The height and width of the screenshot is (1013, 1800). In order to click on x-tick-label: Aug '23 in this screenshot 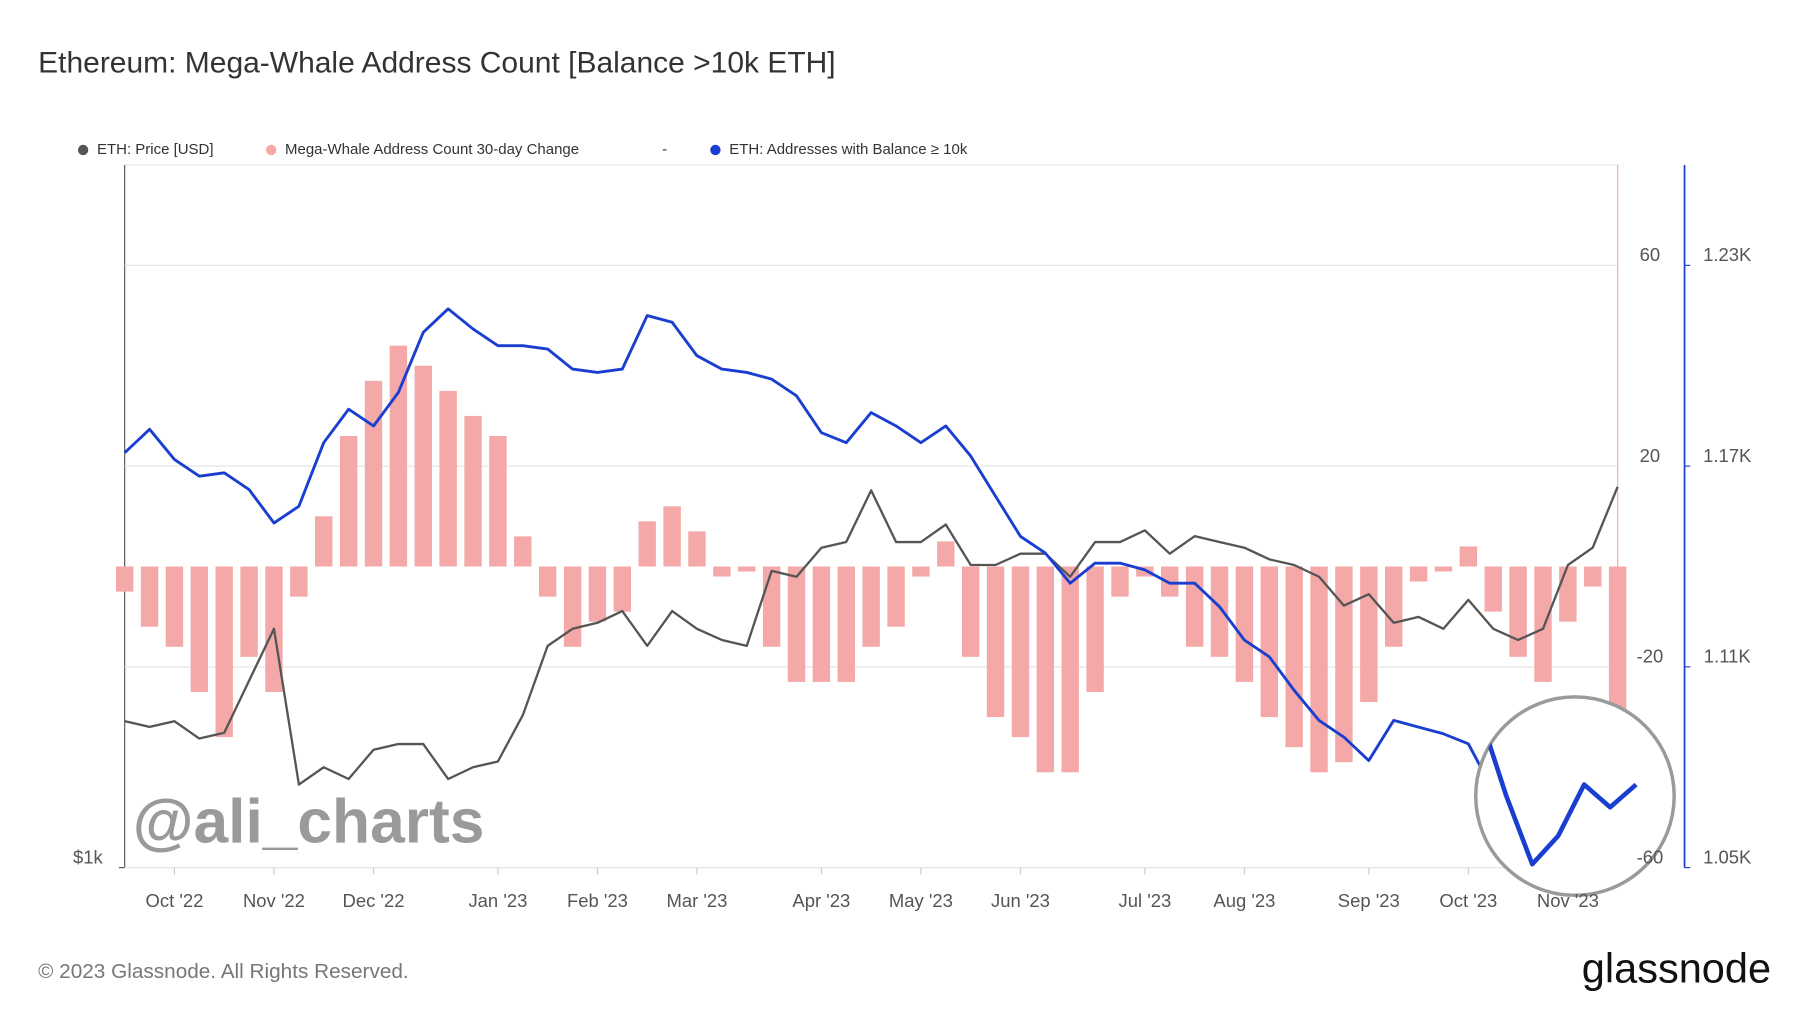, I will do `click(1244, 900)`.